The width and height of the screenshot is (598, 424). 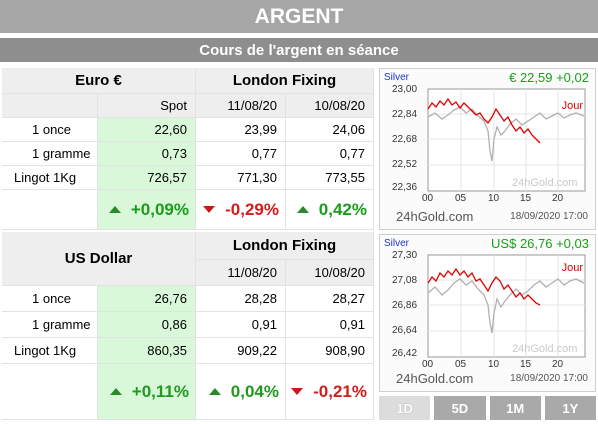 What do you see at coordinates (174, 324) in the screenshot?
I see `value-text: 0,86` at bounding box center [174, 324].